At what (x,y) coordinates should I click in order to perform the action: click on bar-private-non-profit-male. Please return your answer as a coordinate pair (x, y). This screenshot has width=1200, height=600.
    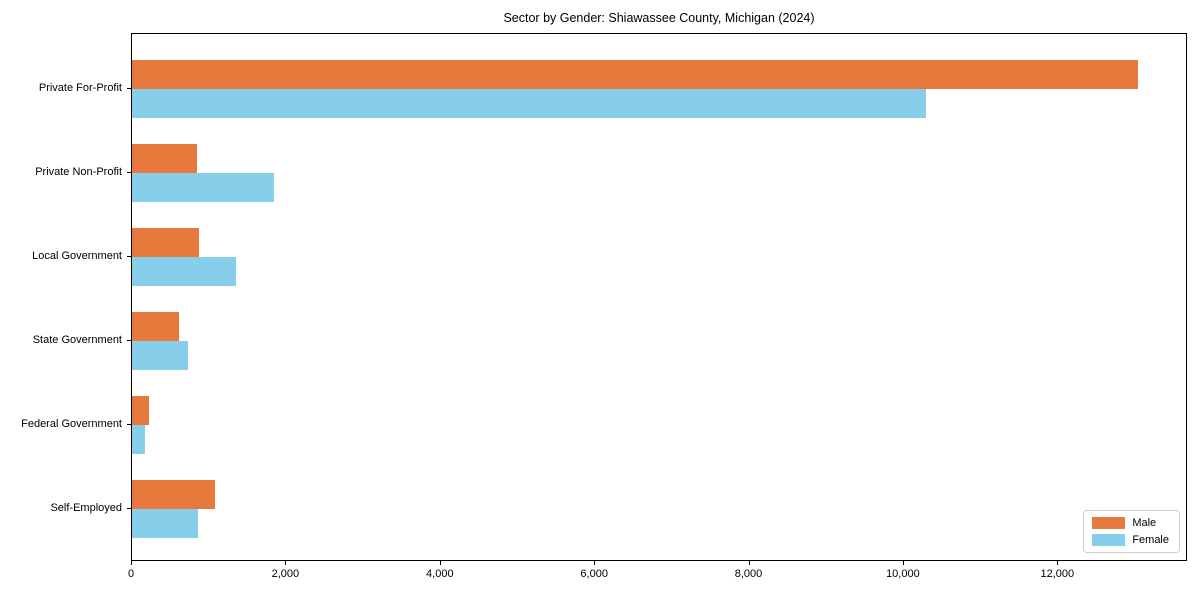
    Looking at the image, I should click on (164, 158).